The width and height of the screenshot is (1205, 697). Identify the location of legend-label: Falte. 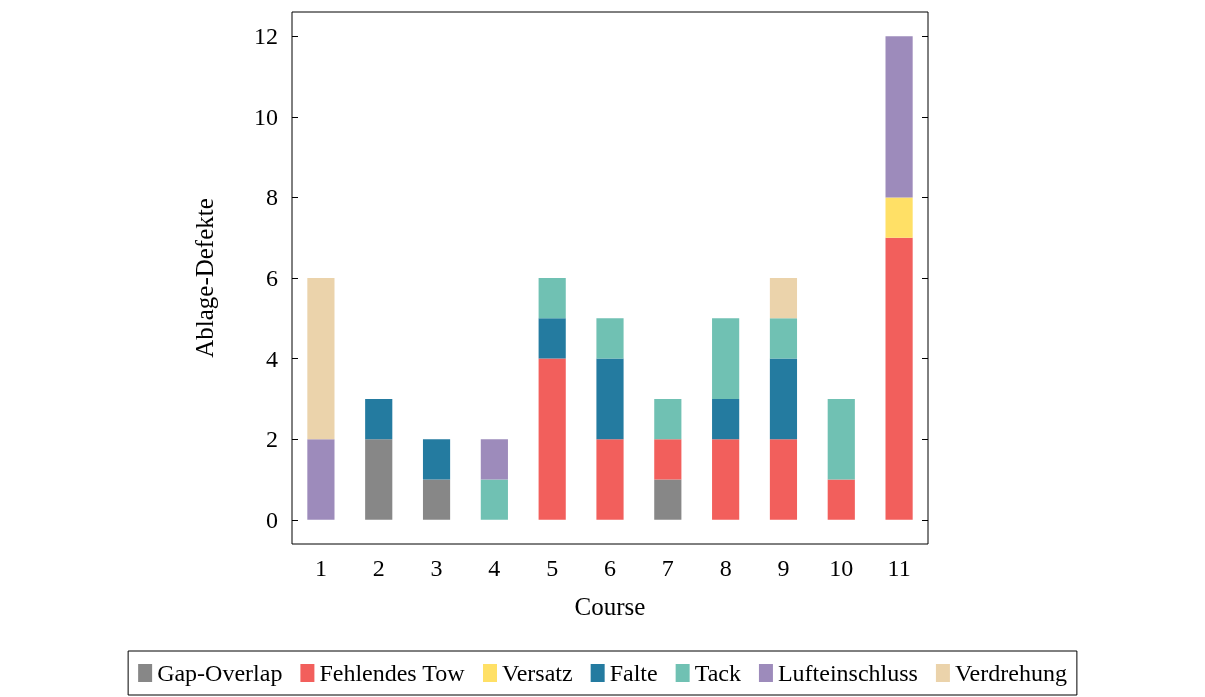
(633, 673).